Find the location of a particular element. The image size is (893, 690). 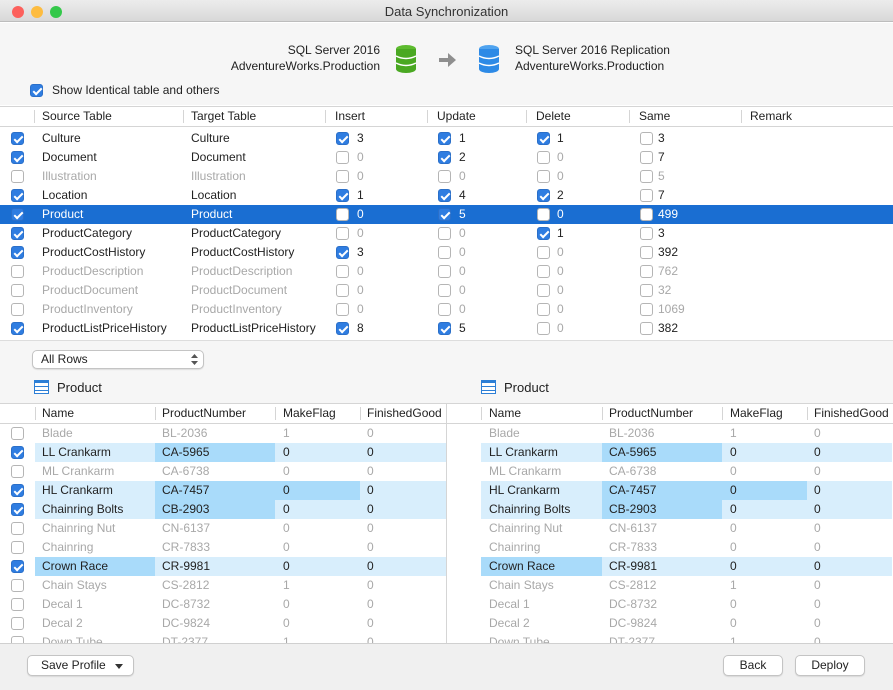

rows-filter-dropdown: All Rows is located at coordinates (118, 359).